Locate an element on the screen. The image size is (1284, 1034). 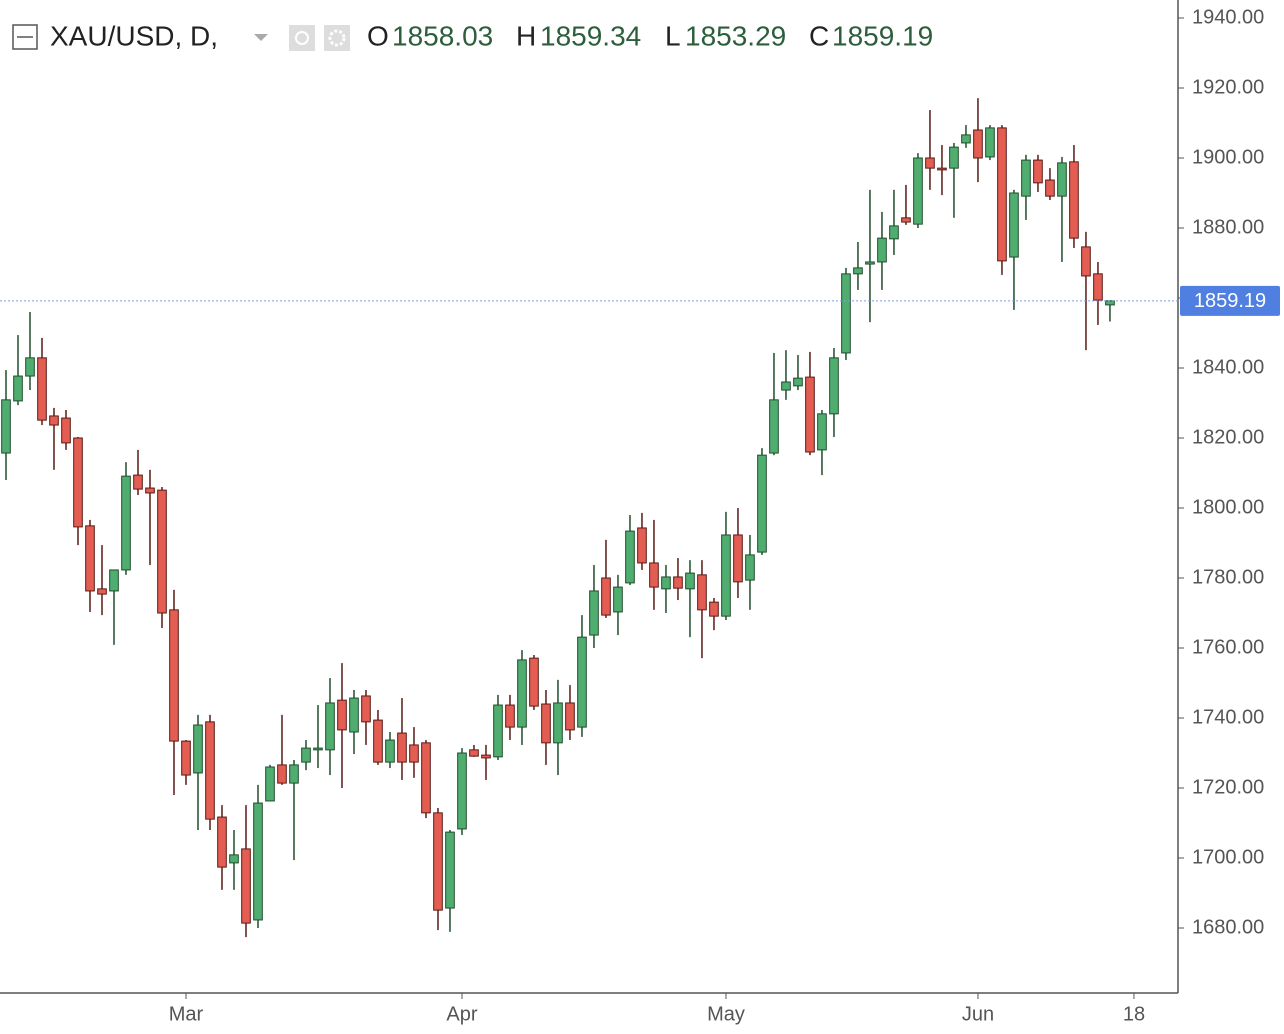
y-tick-label: 1800.00 is located at coordinates (1228, 507).